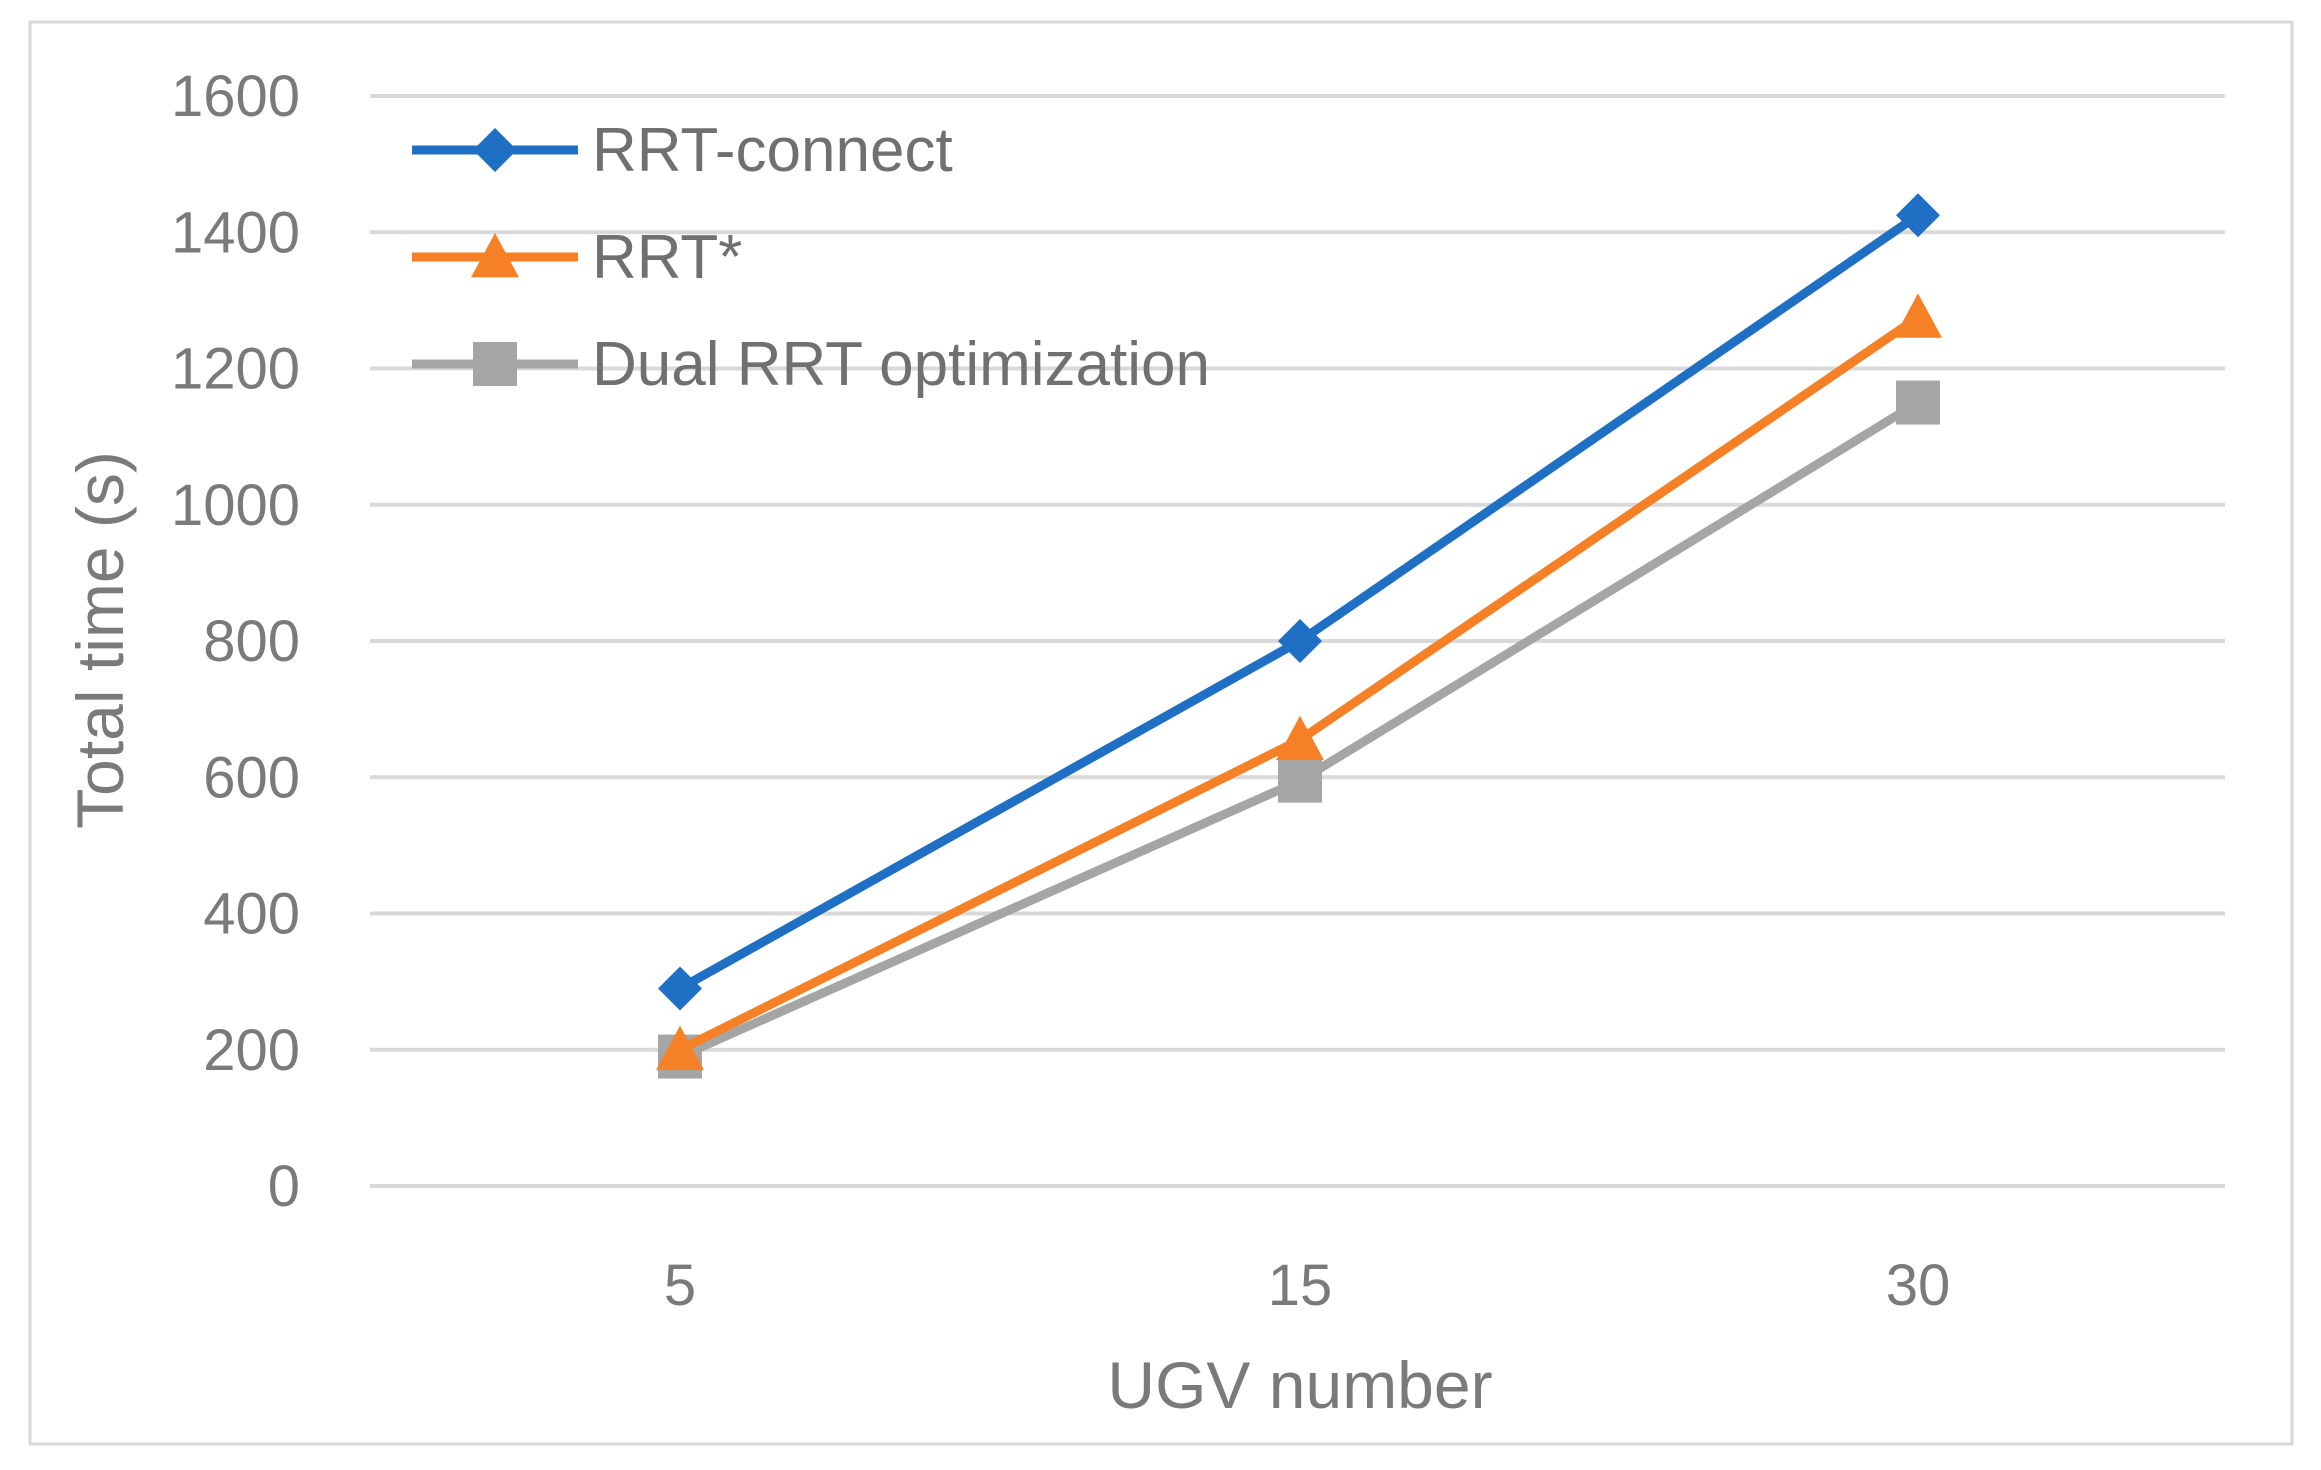  What do you see at coordinates (1300, 1285) in the screenshot?
I see `x-tick-label: 15` at bounding box center [1300, 1285].